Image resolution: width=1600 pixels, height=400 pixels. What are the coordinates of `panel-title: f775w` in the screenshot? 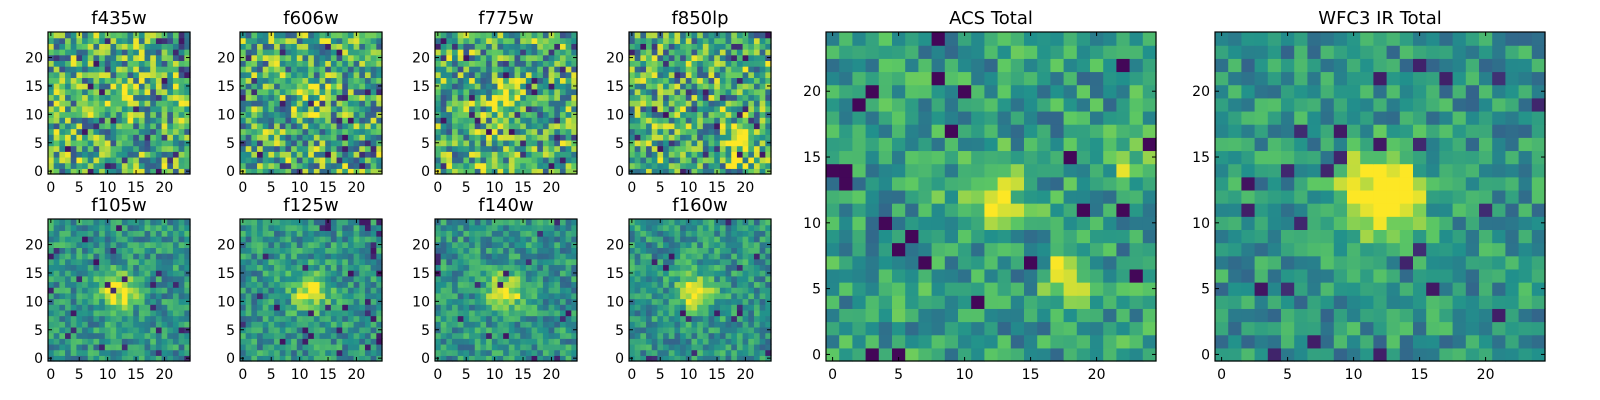 It's located at (505, 18).